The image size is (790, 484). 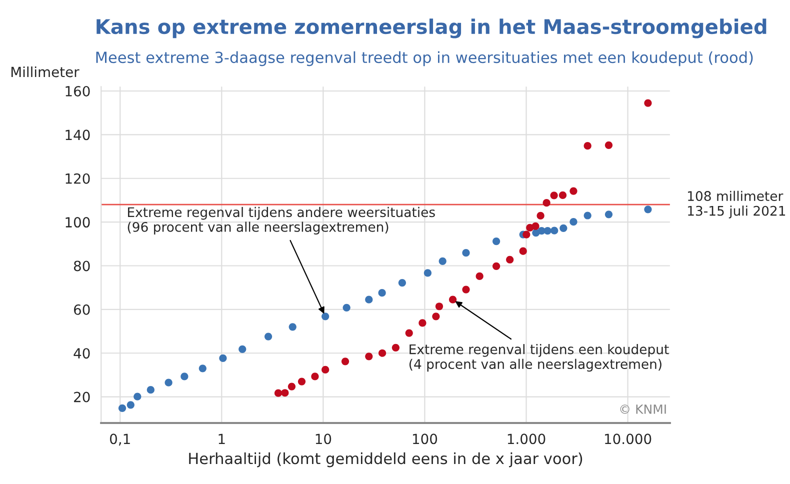 I want to click on ref-line-label: 108 millimeter 13-15 juli 2021, so click(x=737, y=204).